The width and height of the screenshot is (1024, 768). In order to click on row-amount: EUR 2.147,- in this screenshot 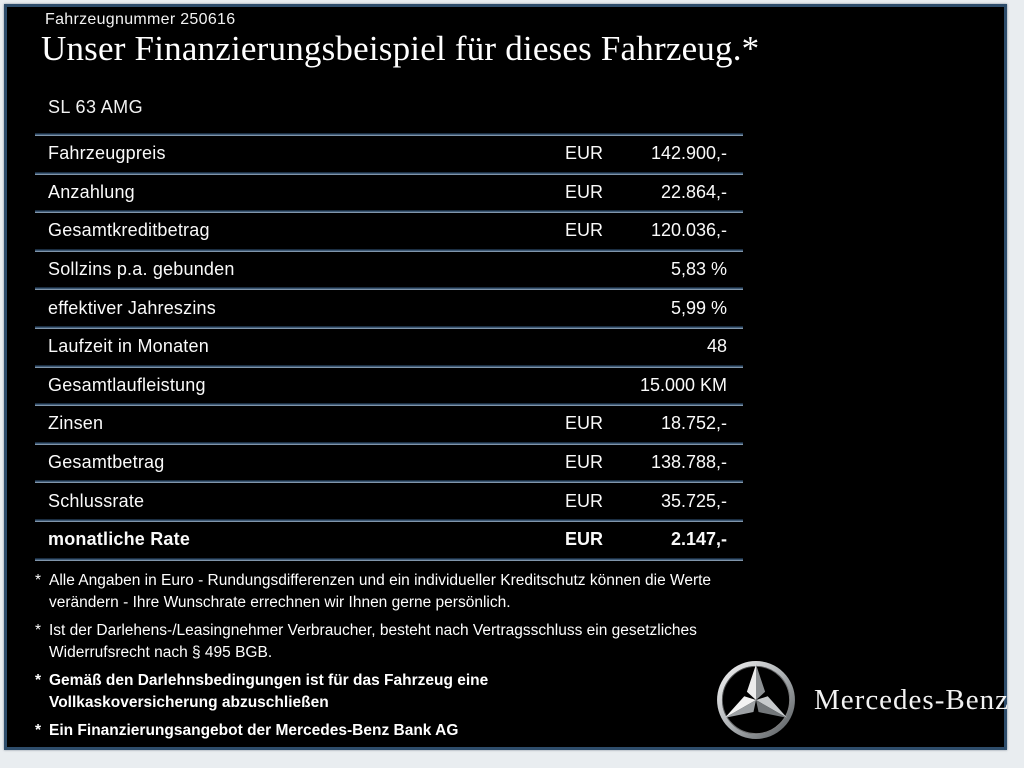, I will do `click(646, 539)`.